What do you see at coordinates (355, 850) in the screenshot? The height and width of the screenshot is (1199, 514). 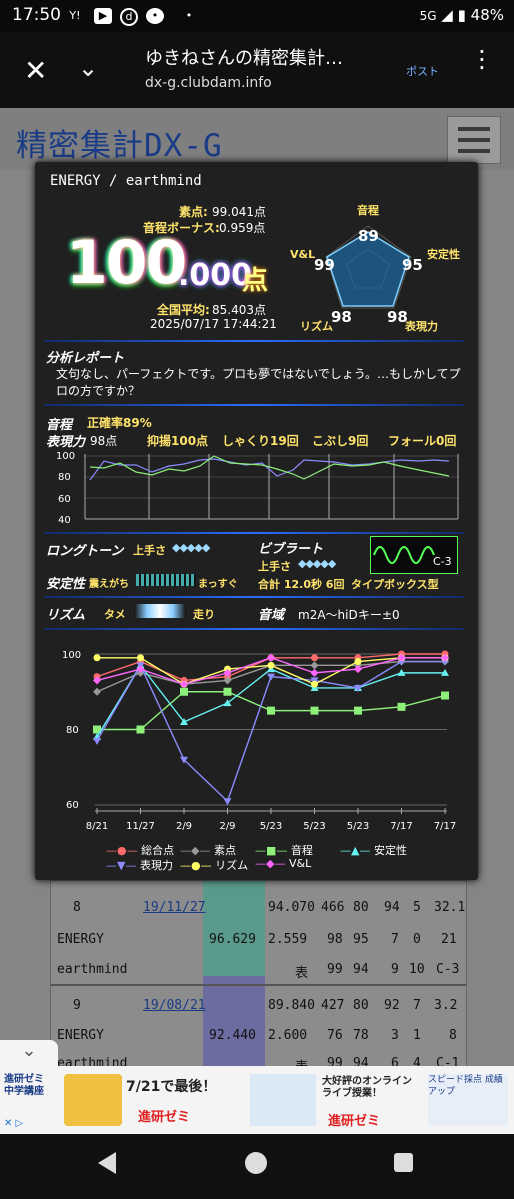 I see `legend-marker-icon: —▲—` at bounding box center [355, 850].